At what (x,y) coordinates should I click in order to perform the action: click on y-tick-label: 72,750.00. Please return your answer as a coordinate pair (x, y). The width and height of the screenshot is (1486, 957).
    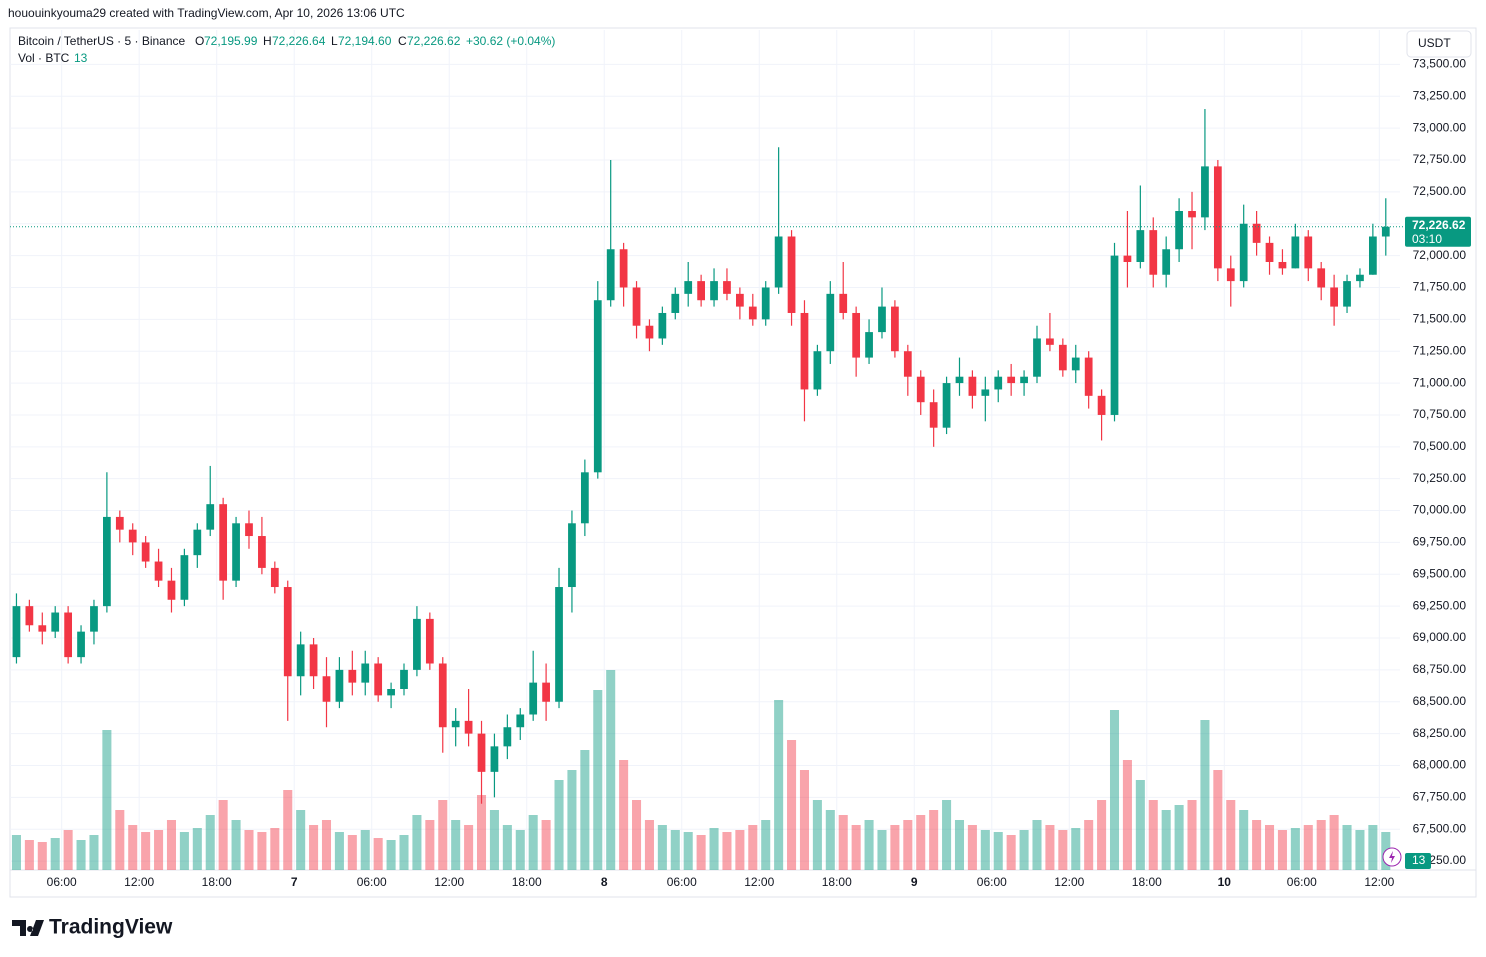
    Looking at the image, I should click on (1440, 159).